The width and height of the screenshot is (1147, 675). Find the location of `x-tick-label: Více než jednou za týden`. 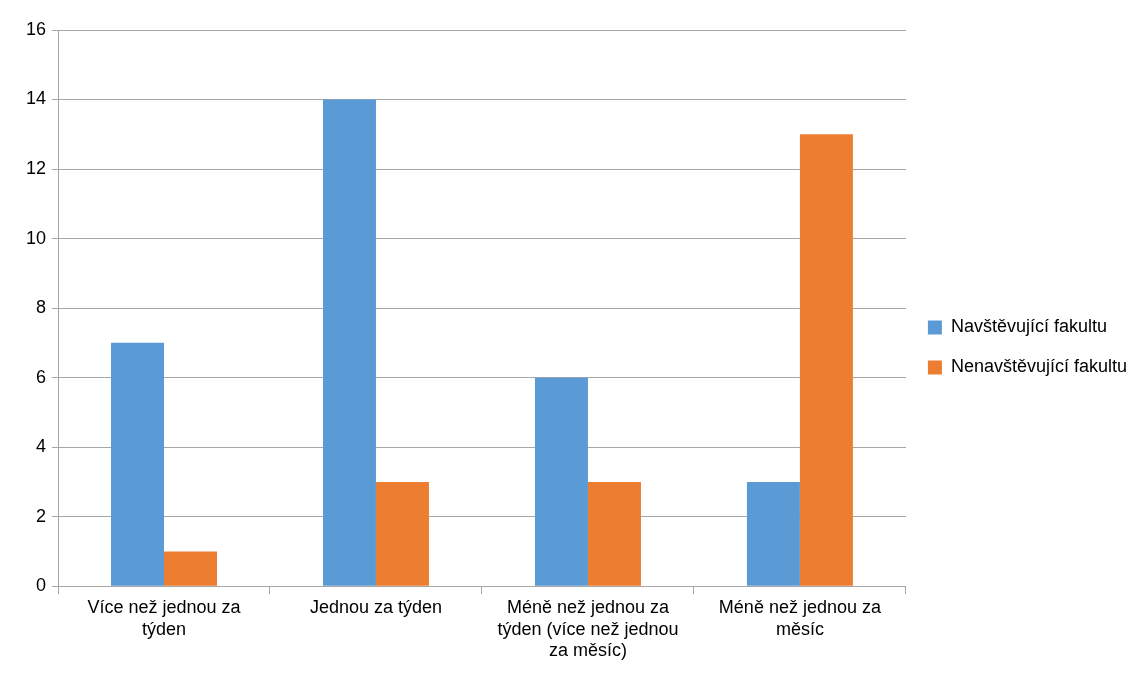

x-tick-label: Více než jednou za týden is located at coordinates (164, 617).